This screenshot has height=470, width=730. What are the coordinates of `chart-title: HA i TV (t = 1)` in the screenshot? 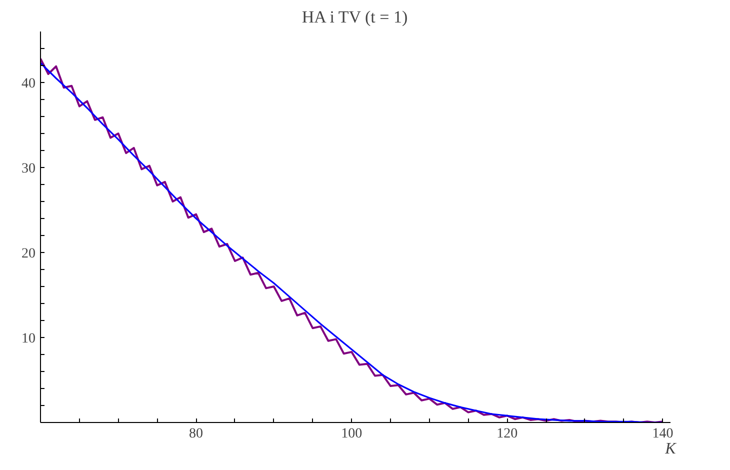 It's located at (355, 17).